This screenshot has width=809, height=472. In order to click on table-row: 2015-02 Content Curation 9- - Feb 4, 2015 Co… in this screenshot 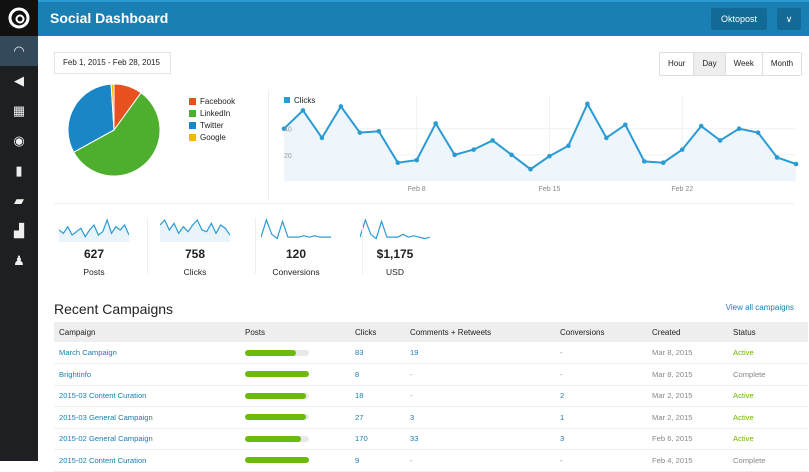, I will do `click(431, 460)`.